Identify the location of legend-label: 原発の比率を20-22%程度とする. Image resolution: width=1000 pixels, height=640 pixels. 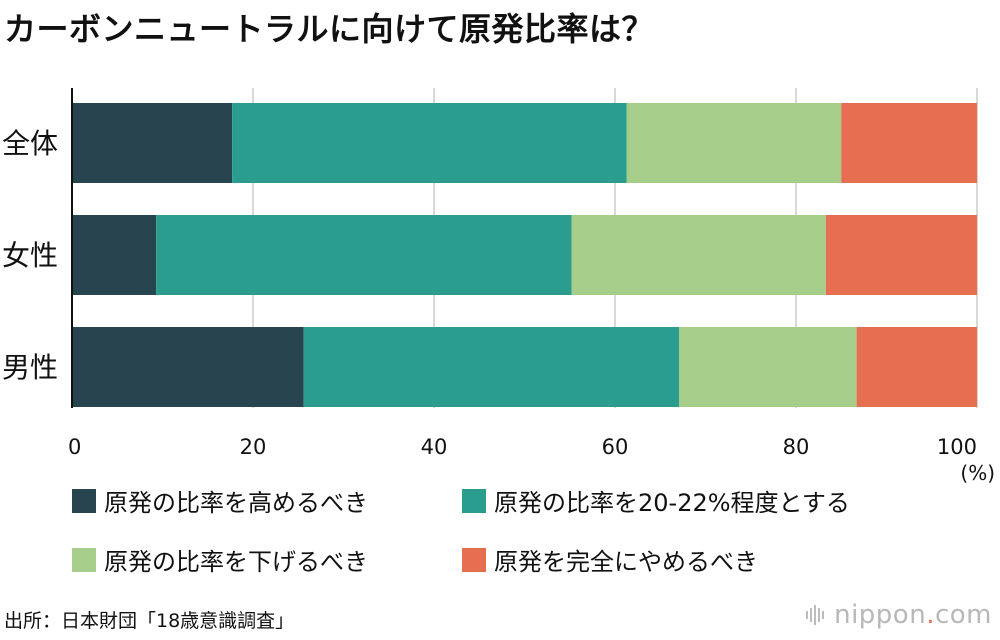
(672, 503).